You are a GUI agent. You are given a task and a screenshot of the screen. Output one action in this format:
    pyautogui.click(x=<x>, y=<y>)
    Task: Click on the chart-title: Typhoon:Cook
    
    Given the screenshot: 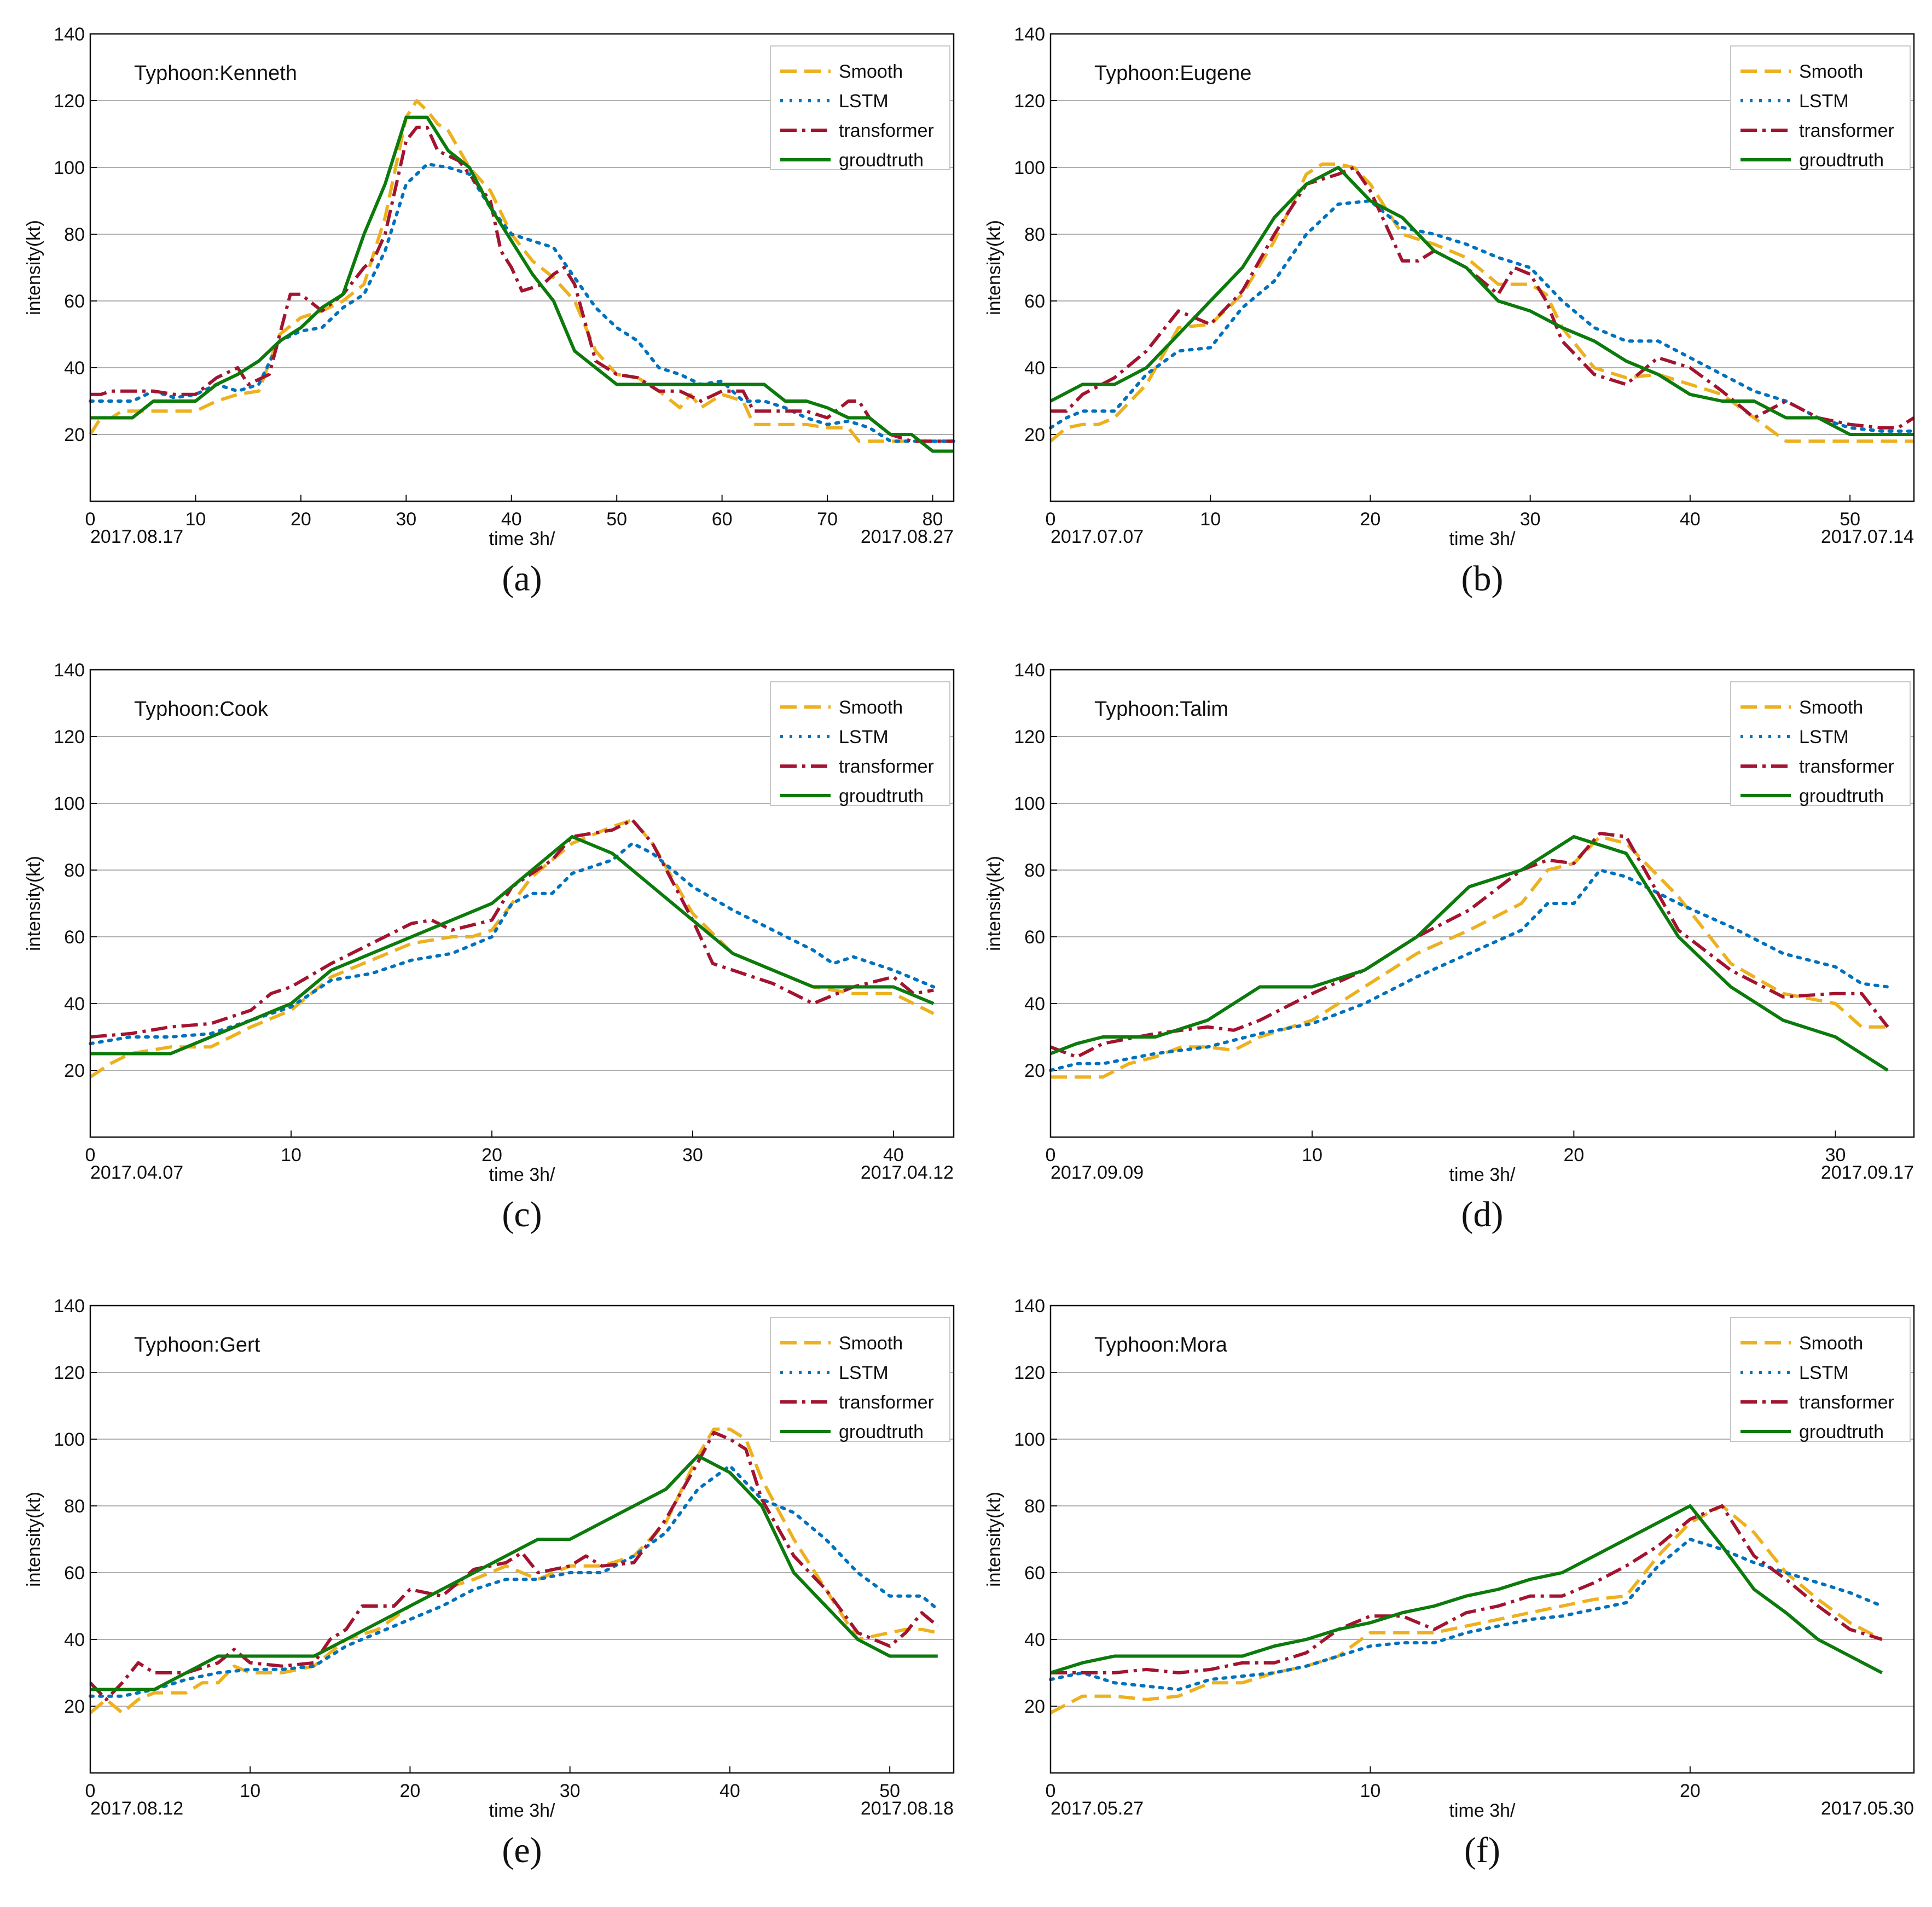 What is the action you would take?
    pyautogui.click(x=202, y=709)
    